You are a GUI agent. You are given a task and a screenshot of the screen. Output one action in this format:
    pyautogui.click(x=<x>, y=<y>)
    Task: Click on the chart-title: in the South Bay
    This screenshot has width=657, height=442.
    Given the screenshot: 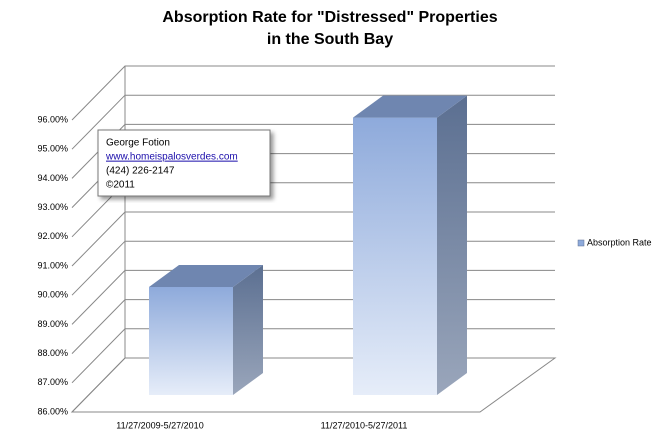 What is the action you would take?
    pyautogui.click(x=330, y=39)
    